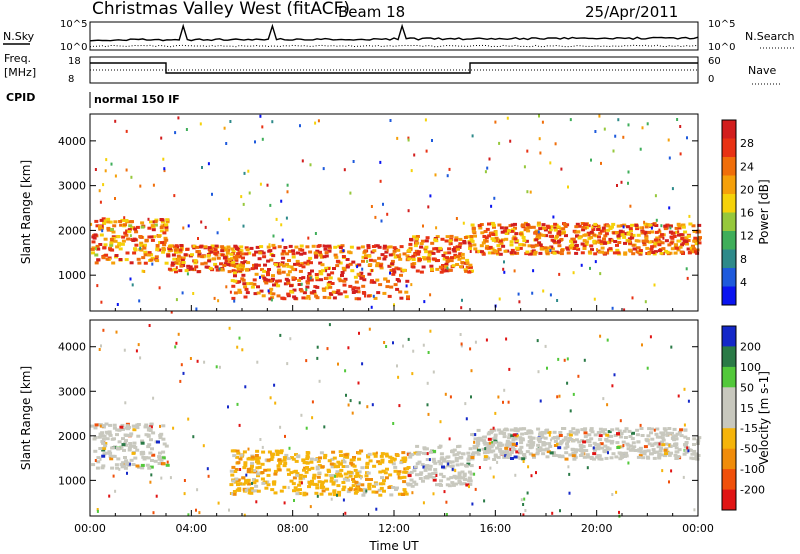  What do you see at coordinates (747, 236) in the screenshot?
I see `colorbar-tick-label: 12` at bounding box center [747, 236].